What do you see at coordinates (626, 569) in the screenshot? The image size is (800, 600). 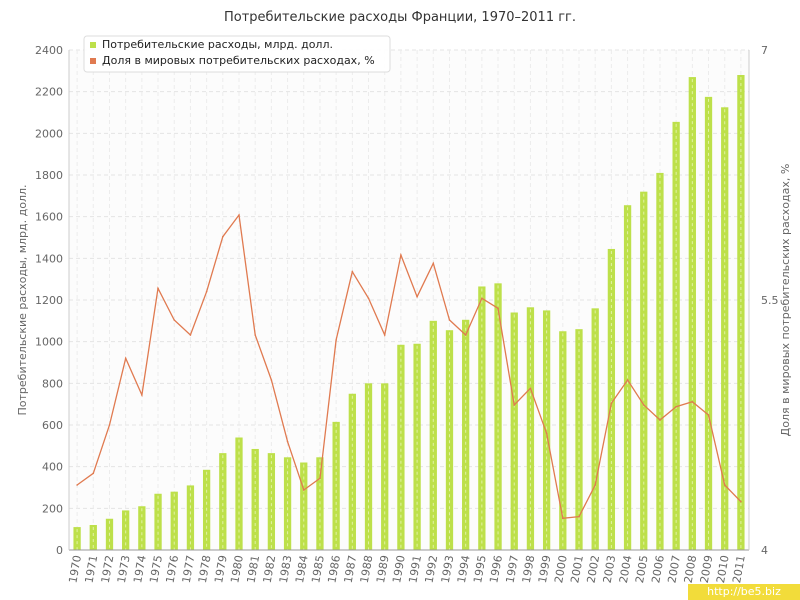 I see `x-tick-label: 2004` at bounding box center [626, 569].